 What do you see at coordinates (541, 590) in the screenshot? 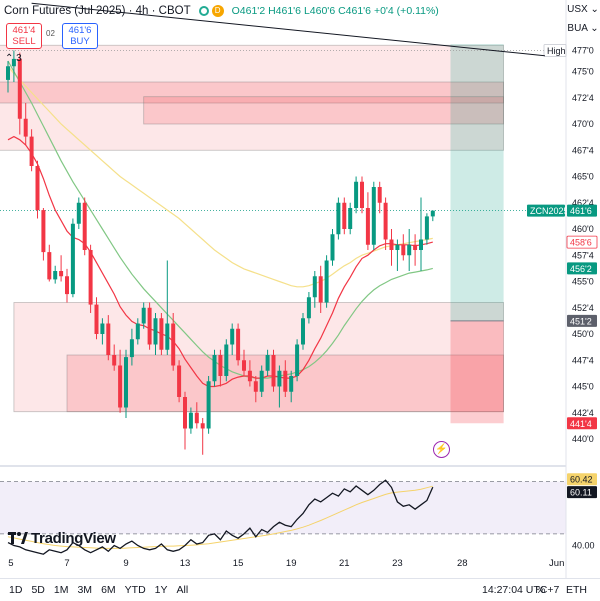
I see `log-toggle: %` at bounding box center [541, 590].